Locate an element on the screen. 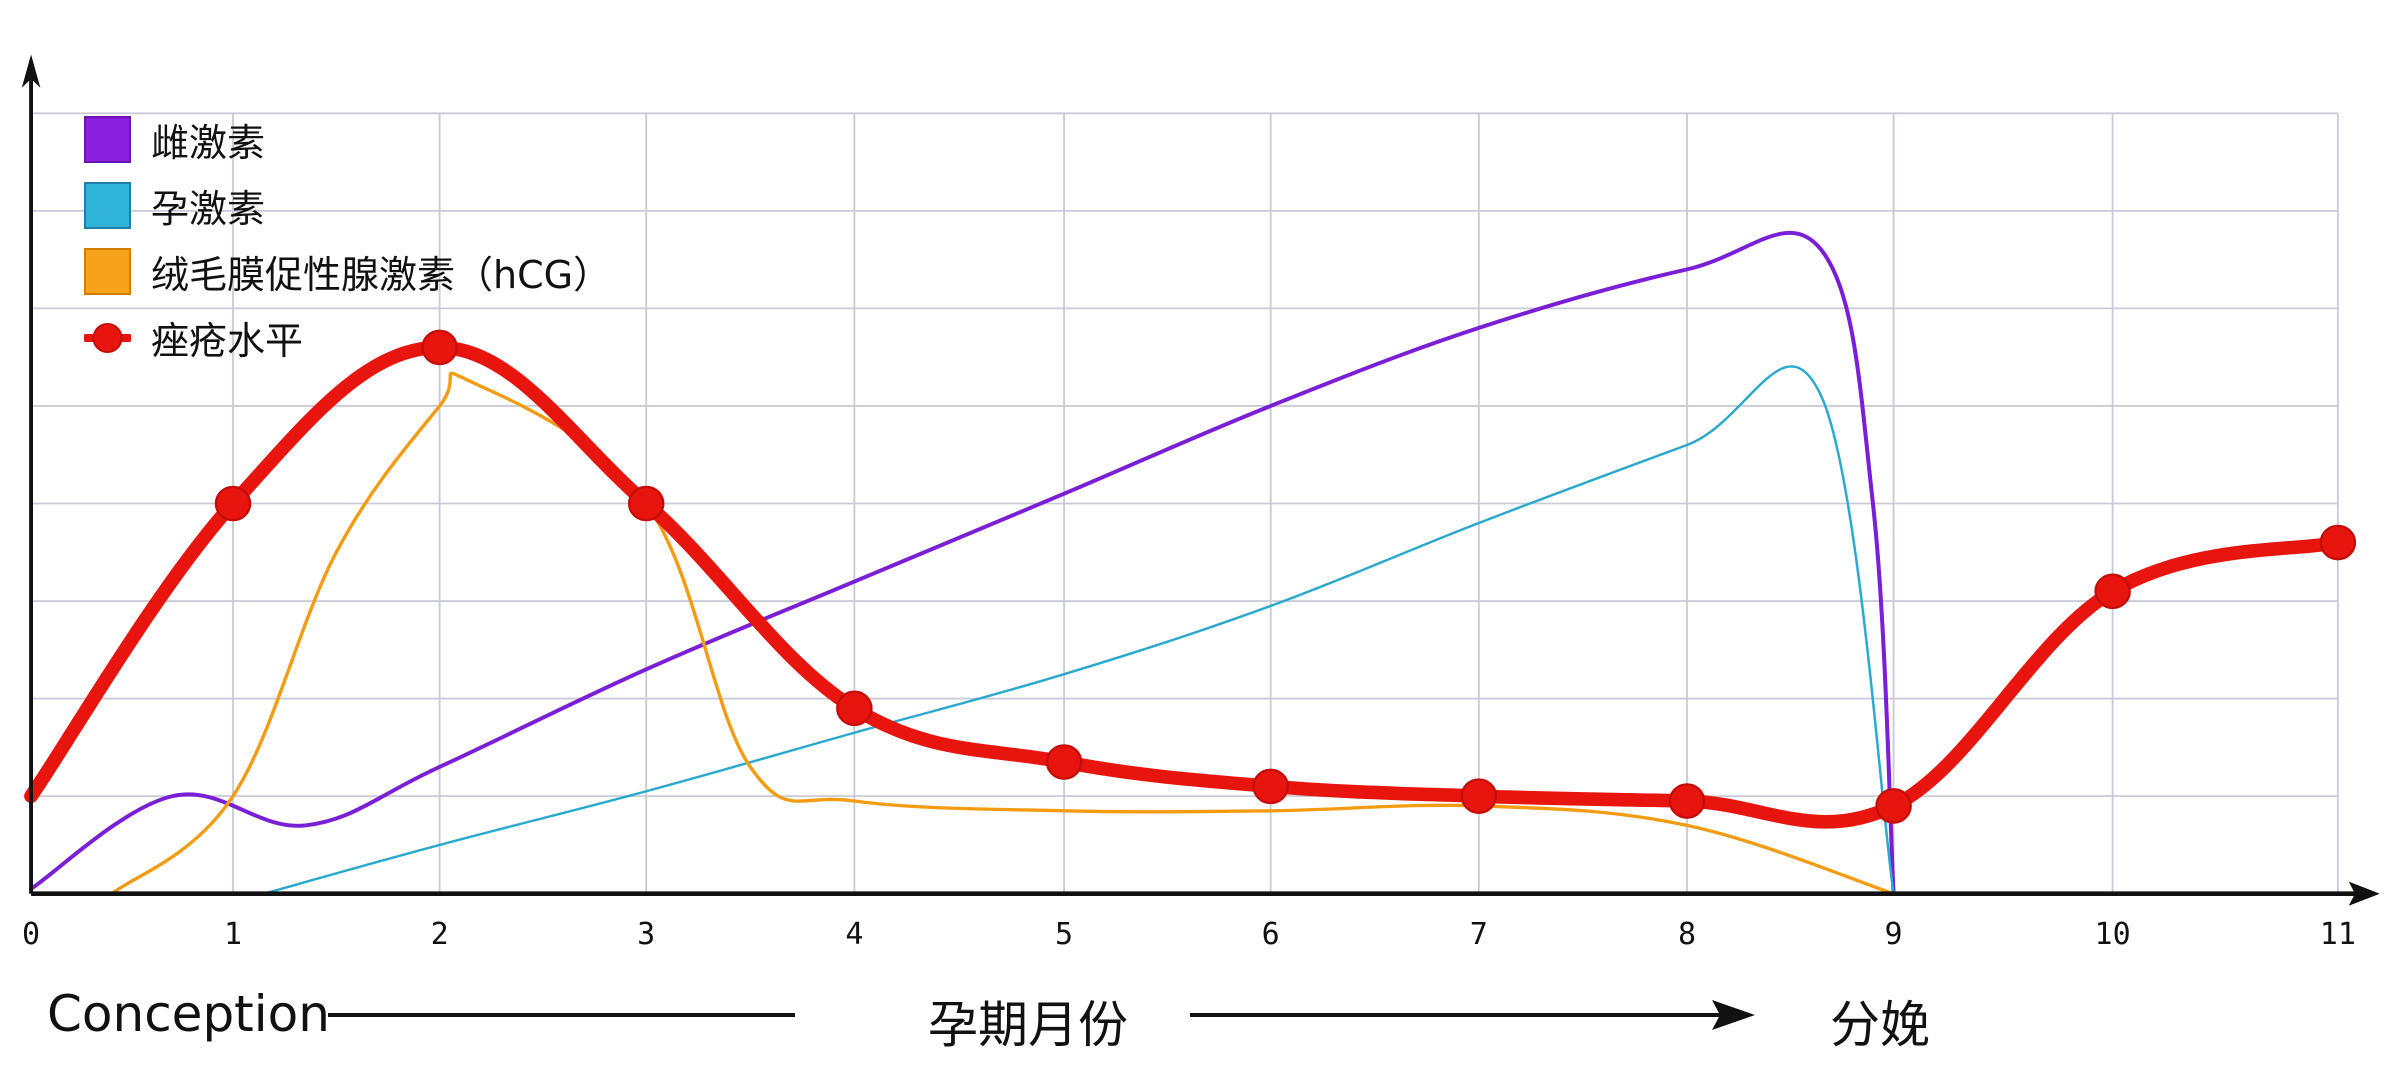  months-label: 孕期月份 is located at coordinates (1028, 1025).